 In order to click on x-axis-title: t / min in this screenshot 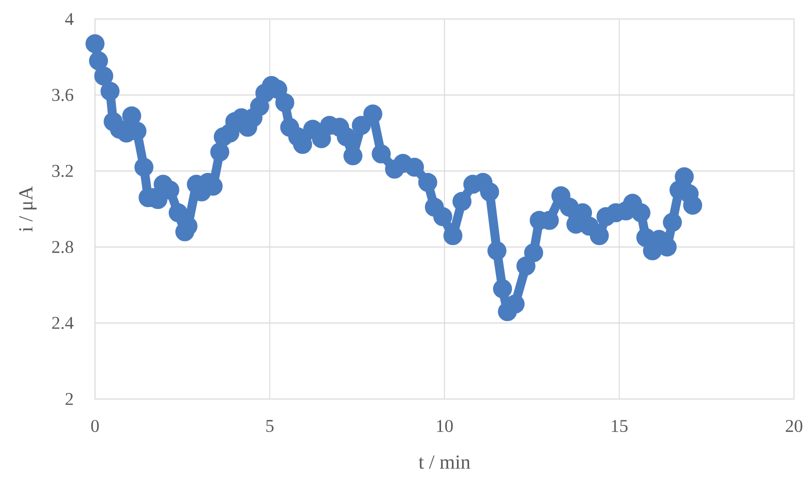, I will do `click(444, 462)`.